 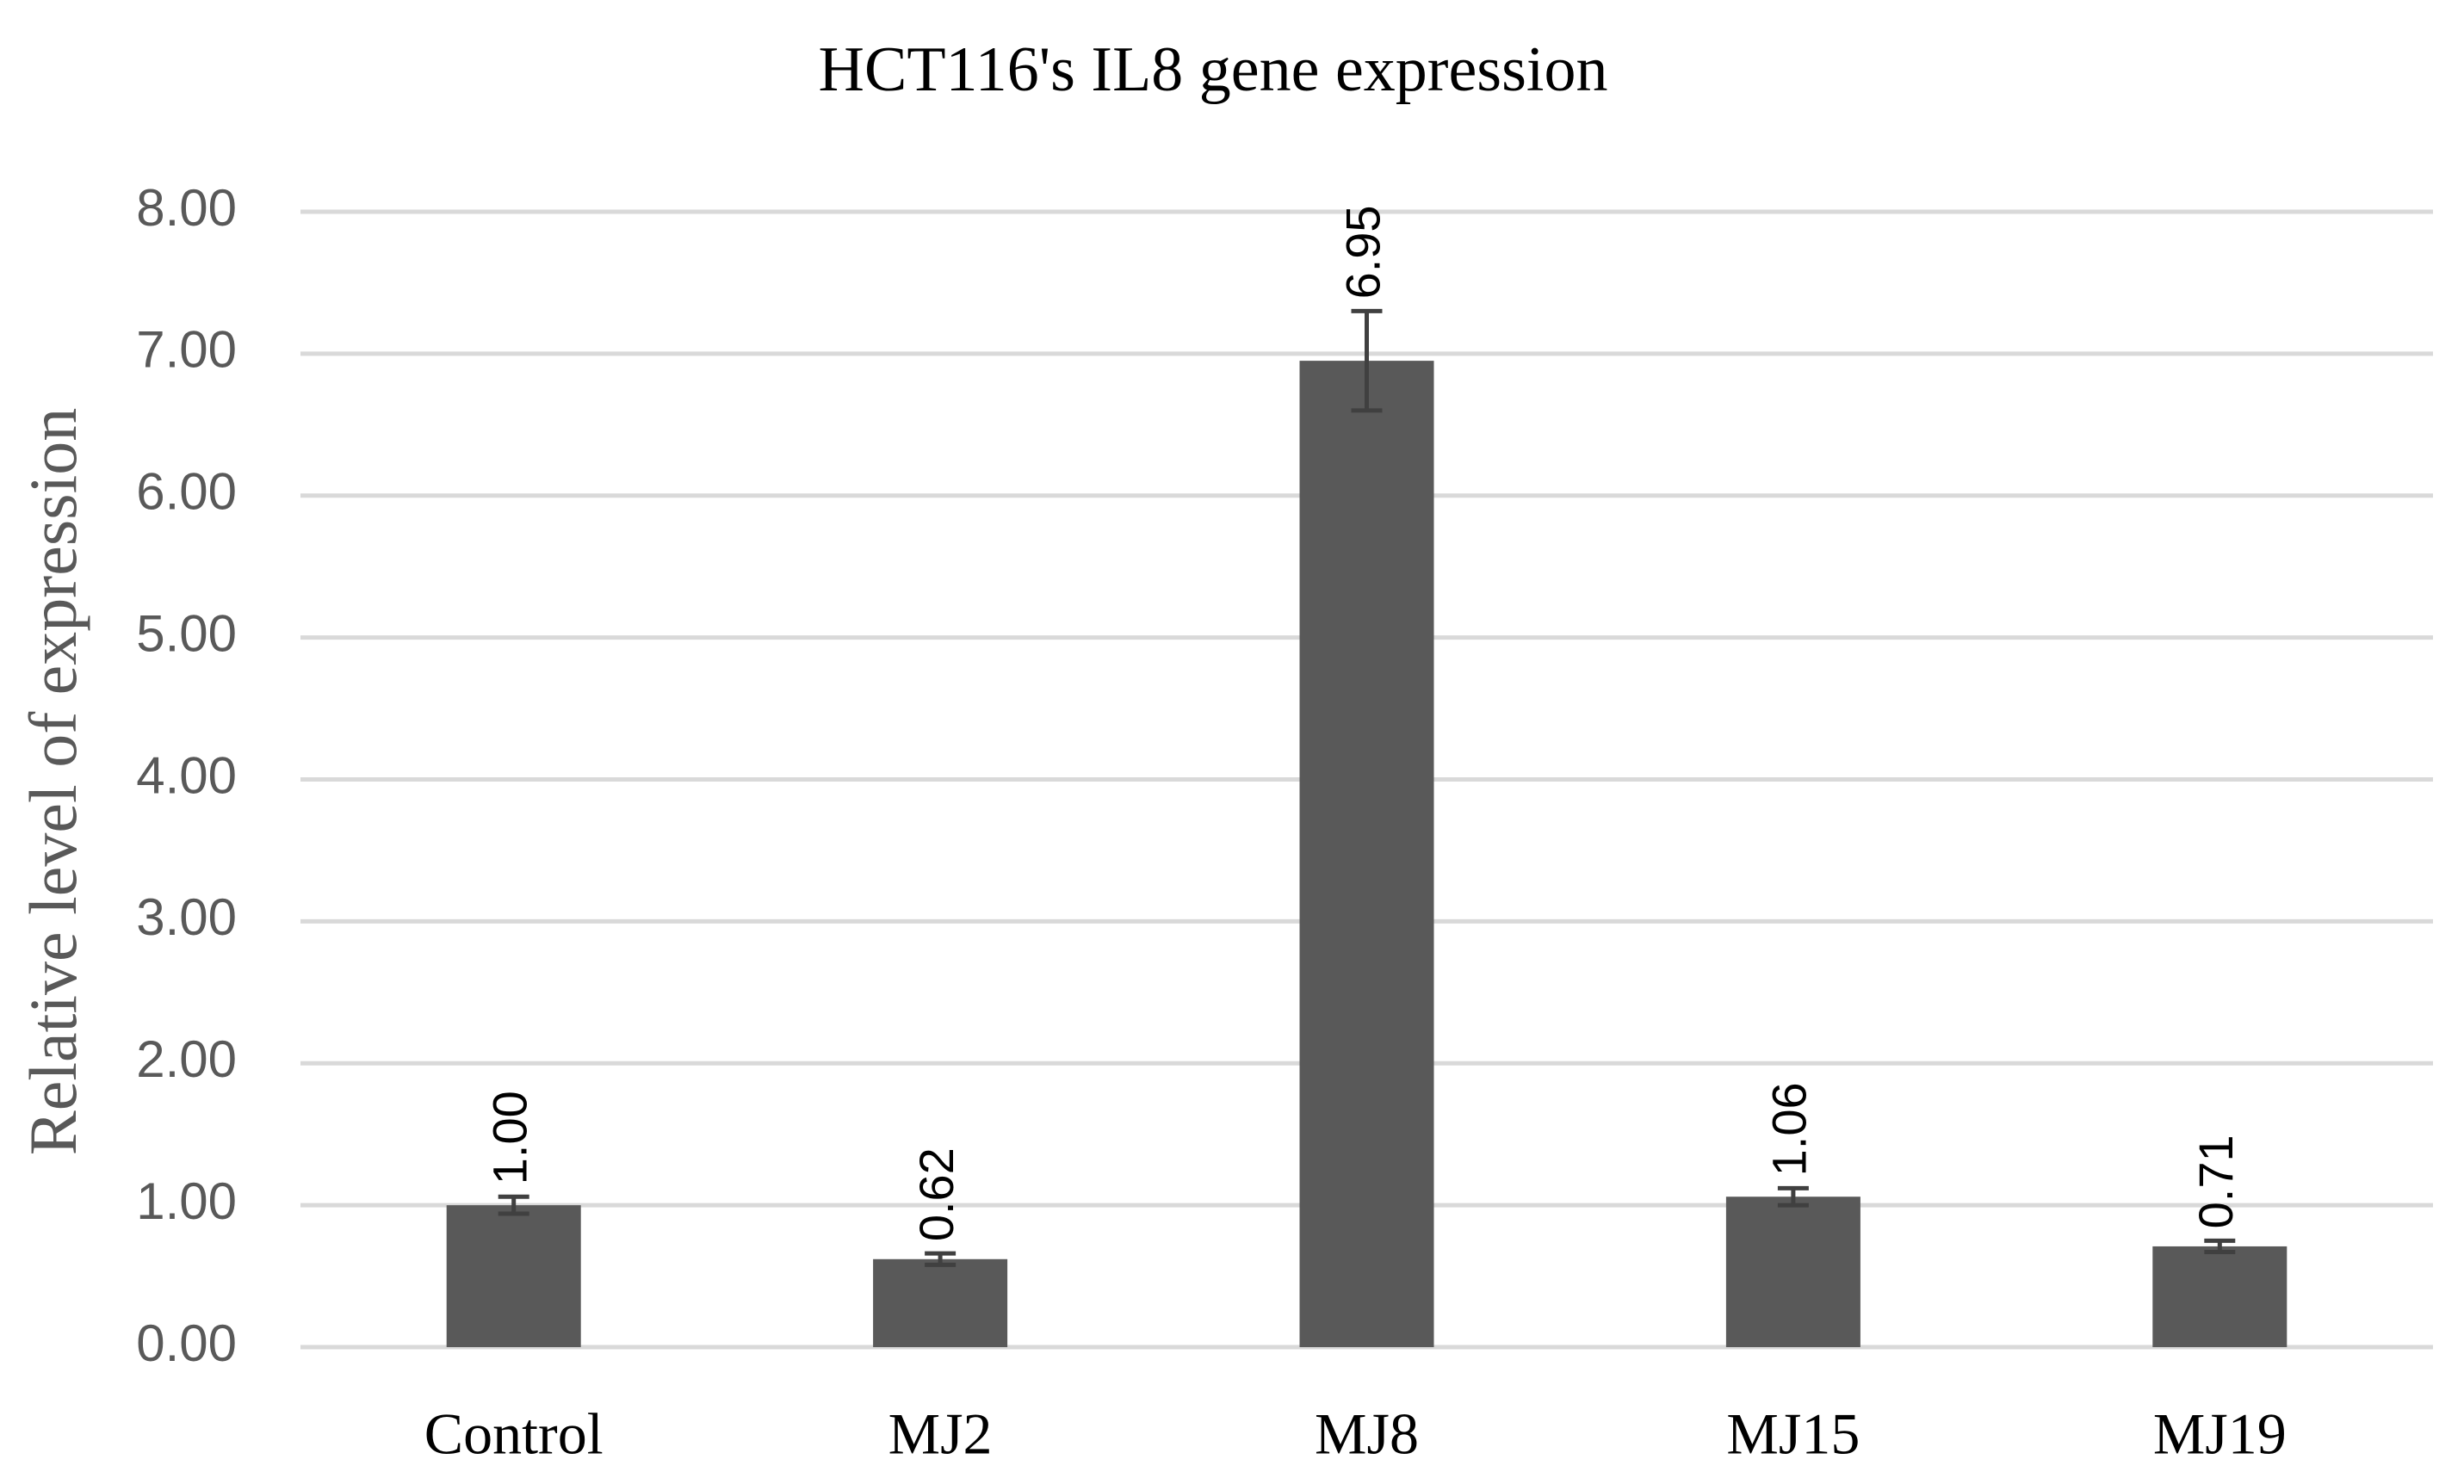 I want to click on y-tick-label: 8.00, so click(x=186, y=208).